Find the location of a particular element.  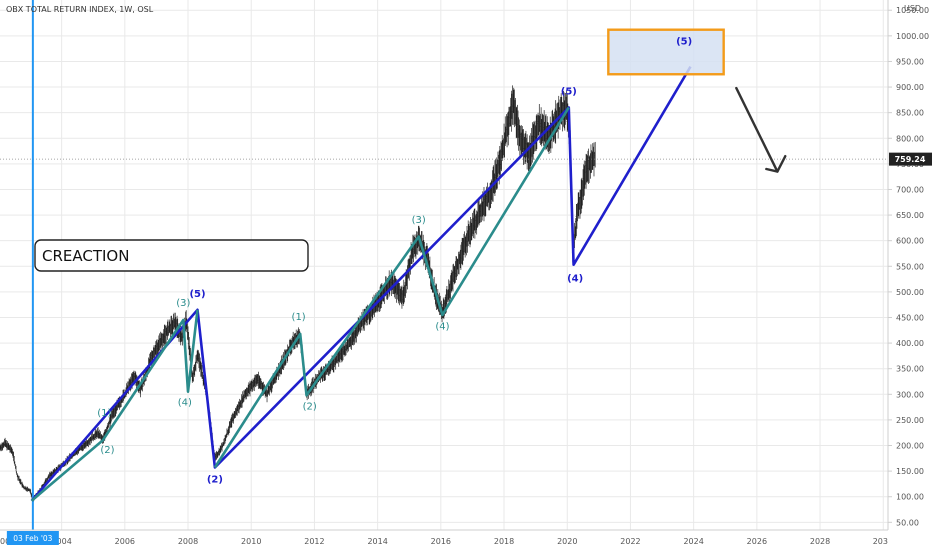

price-tick-label: 650.00 is located at coordinates (910, 215).